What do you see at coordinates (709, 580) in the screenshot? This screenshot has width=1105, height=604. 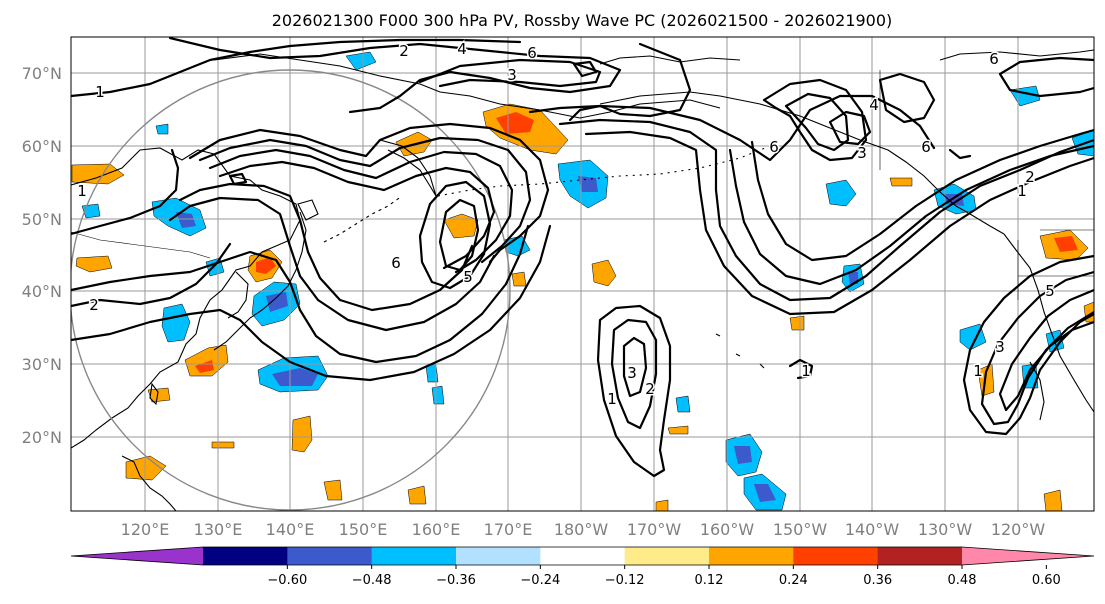 I see `colorbar-tick-label: 0.12` at bounding box center [709, 580].